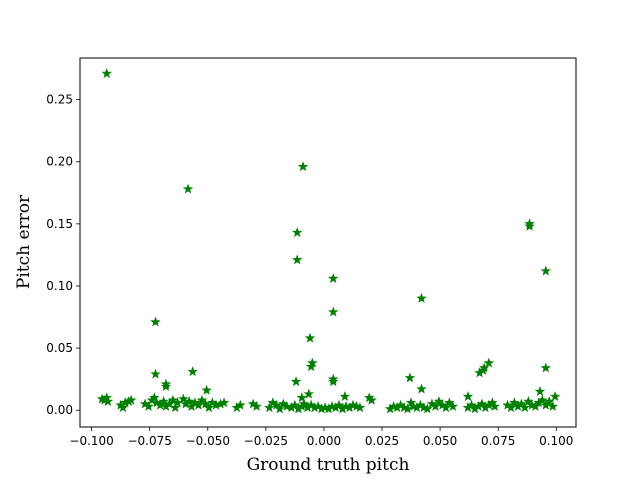  I want to click on y-axis-ticks: 0.00 0.05 0.10 0.15 0.20 0.25, so click(63, 255).